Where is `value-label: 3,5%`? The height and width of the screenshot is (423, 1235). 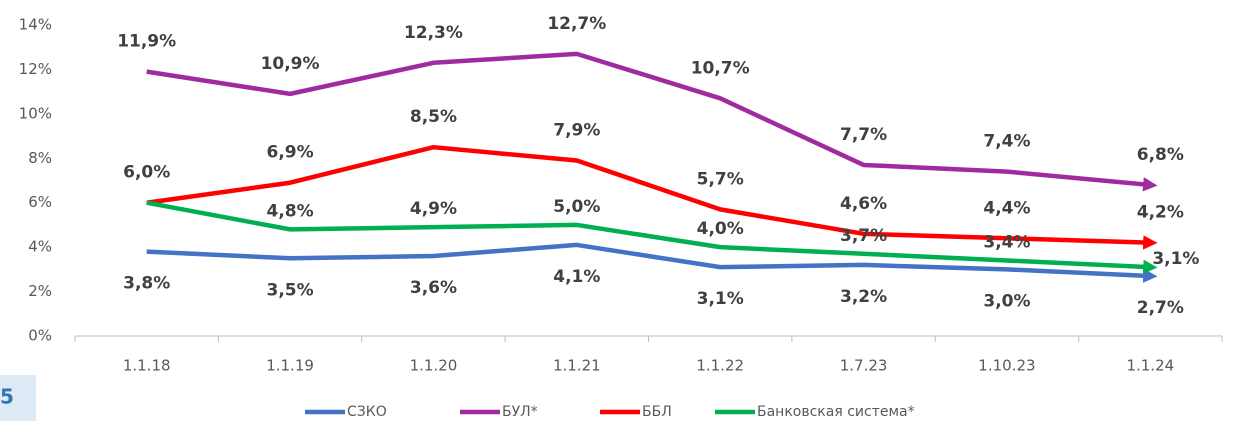
value-label: 3,5% is located at coordinates (289, 290).